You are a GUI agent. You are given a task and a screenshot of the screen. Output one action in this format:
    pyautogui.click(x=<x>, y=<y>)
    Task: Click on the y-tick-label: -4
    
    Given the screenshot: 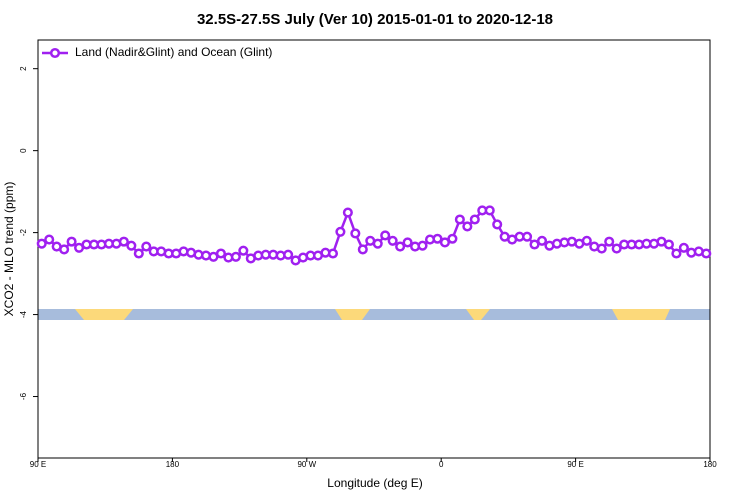 What is the action you would take?
    pyautogui.click(x=23, y=314)
    